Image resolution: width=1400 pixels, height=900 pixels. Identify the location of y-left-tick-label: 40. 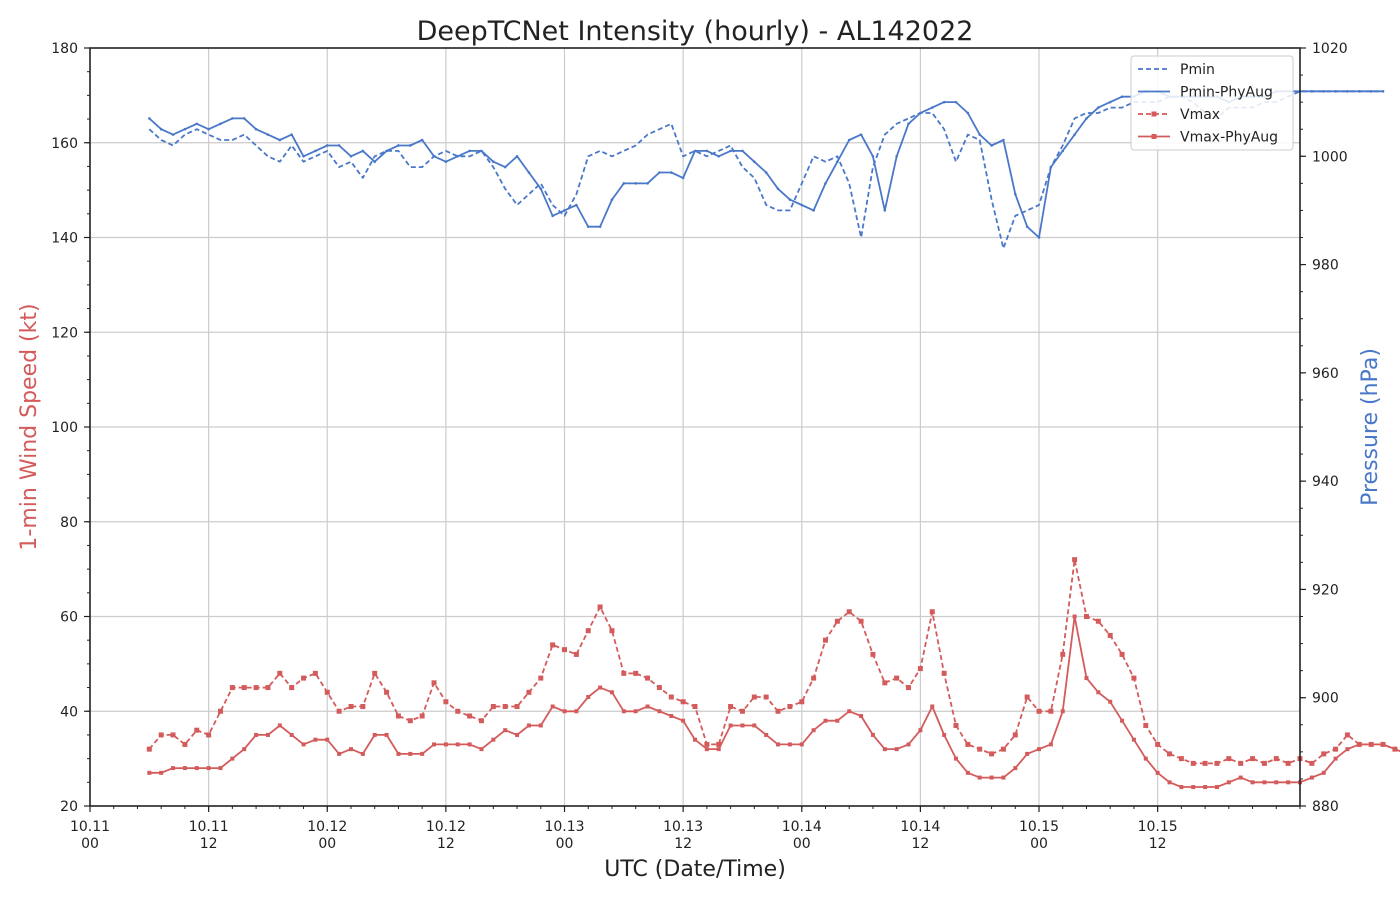
(69, 712).